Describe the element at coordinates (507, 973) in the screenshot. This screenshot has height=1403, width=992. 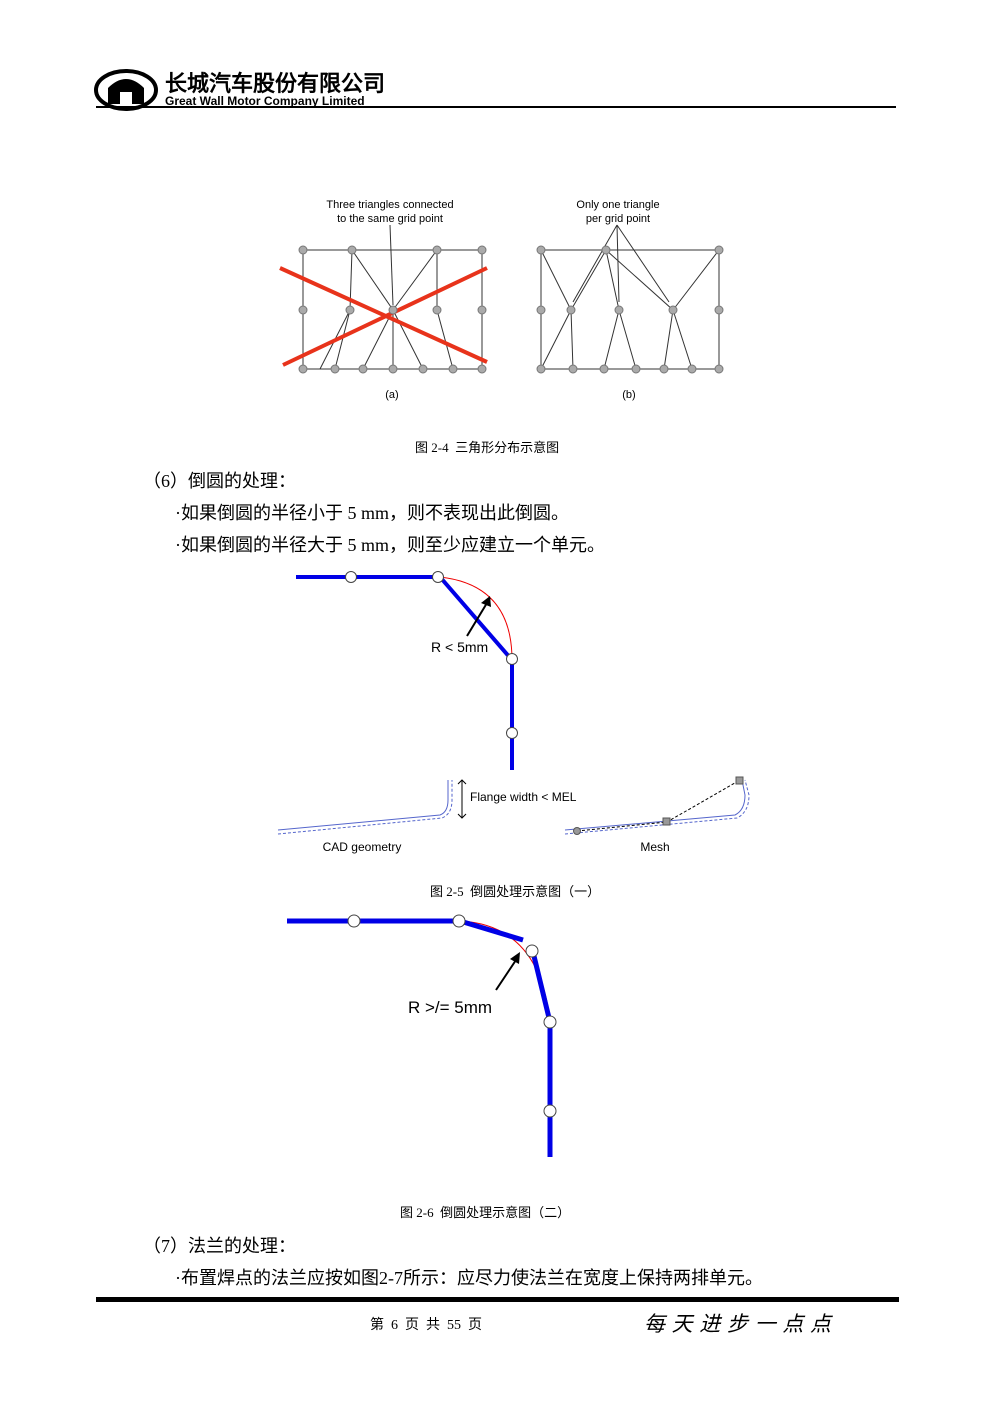
I see `arrow` at that location.